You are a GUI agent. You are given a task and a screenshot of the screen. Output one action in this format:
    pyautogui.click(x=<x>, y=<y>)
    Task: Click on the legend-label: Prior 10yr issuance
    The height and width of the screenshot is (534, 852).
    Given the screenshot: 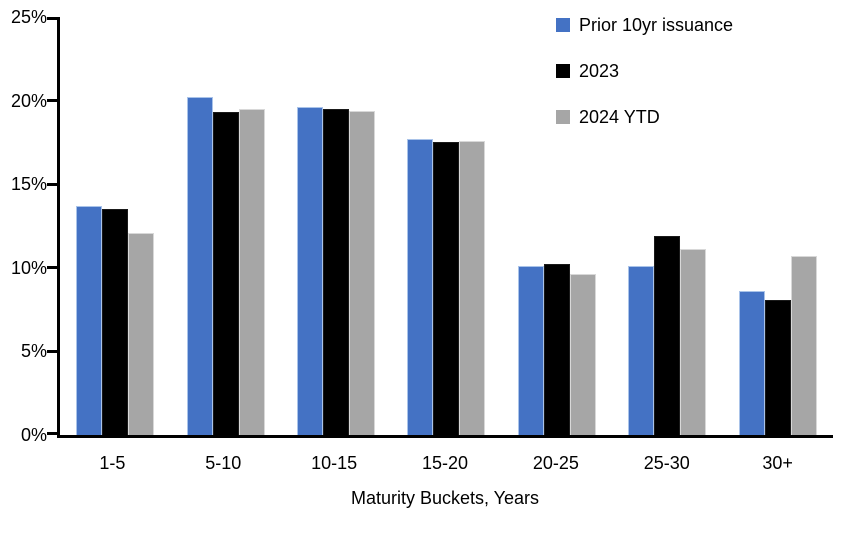 What is the action you would take?
    pyautogui.click(x=656, y=25)
    